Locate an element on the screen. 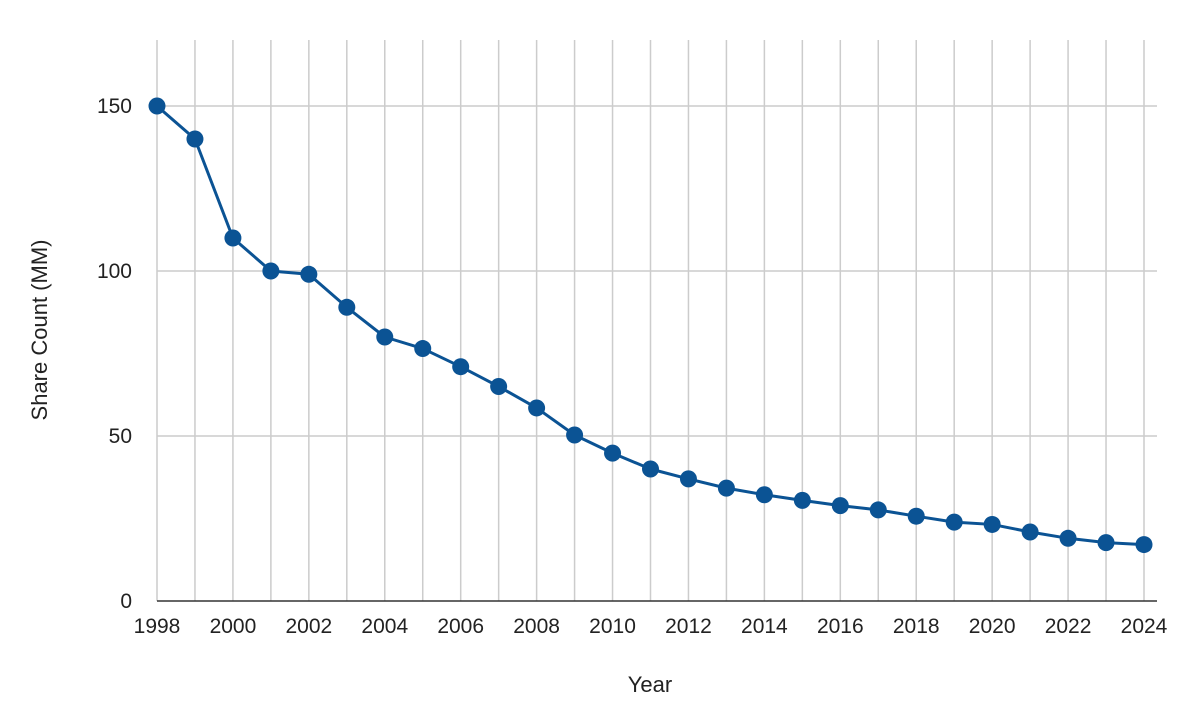 This screenshot has width=1186, height=726. y-tick-label: 0 is located at coordinates (126, 601).